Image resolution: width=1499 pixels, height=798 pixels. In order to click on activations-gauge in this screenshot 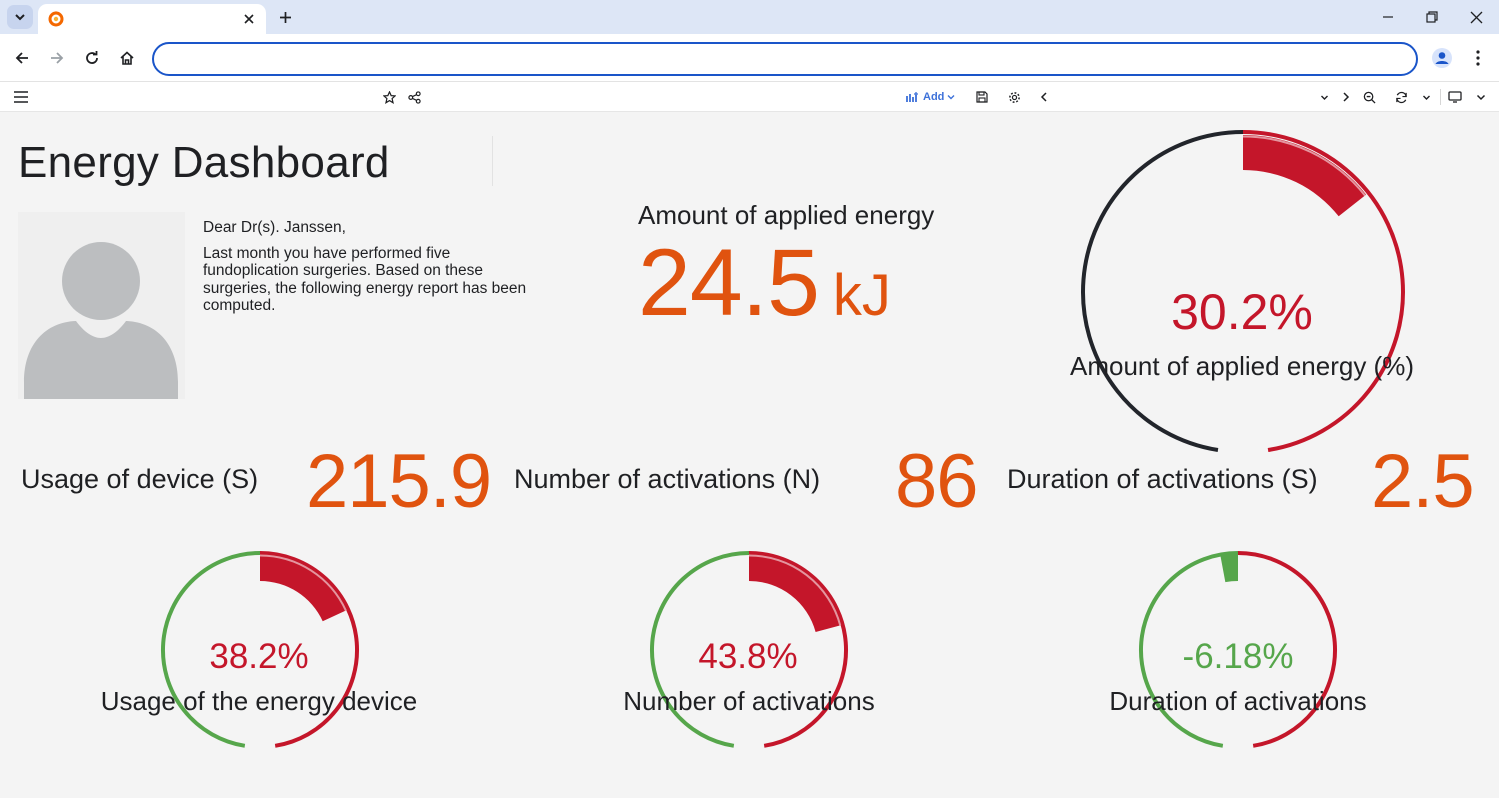, I will do `click(749, 649)`.